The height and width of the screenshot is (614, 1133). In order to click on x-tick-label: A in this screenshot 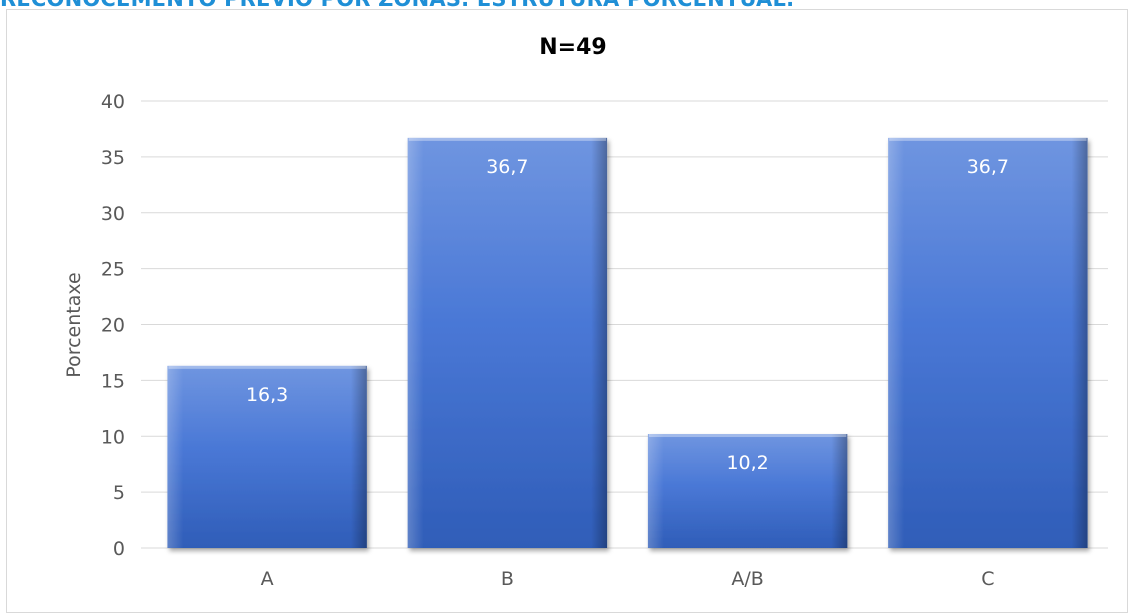, I will do `click(267, 579)`.